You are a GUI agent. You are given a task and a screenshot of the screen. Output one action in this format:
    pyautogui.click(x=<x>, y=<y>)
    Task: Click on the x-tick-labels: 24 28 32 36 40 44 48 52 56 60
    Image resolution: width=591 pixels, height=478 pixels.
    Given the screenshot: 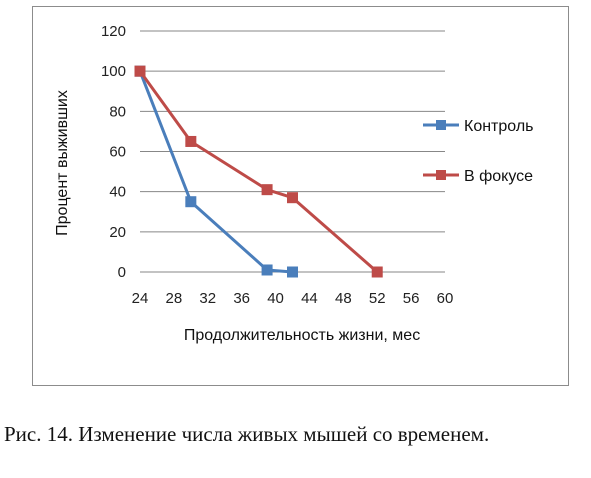 What is the action you would take?
    pyautogui.click(x=293, y=298)
    